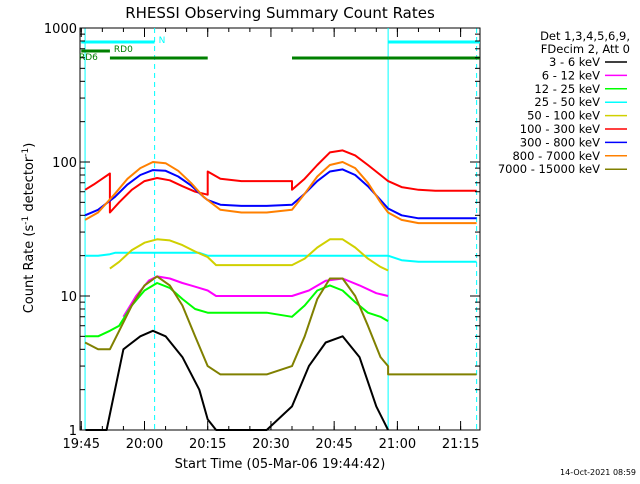 This screenshot has height=484, width=640. Describe the element at coordinates (26, 152) in the screenshot. I see `y-axis-label-sup2: -1` at that location.